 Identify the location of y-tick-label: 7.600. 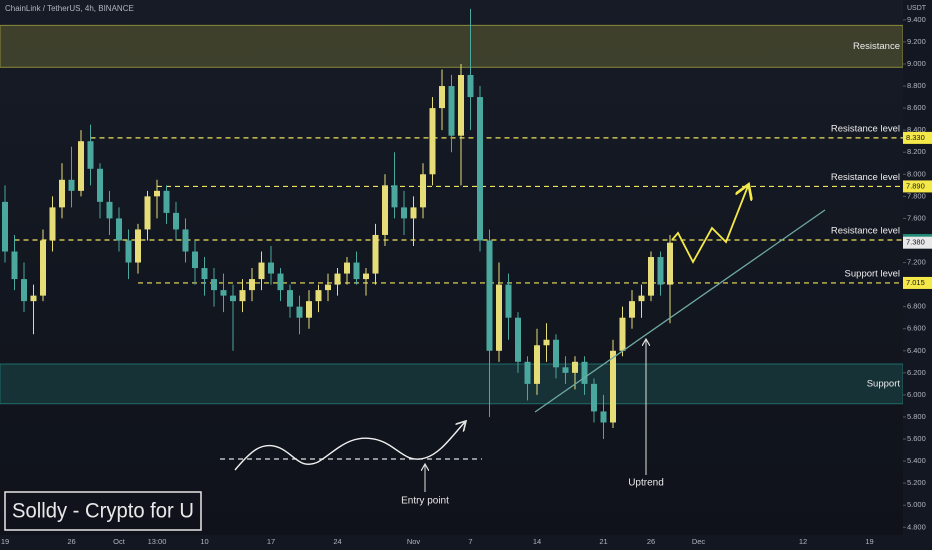
(916, 217).